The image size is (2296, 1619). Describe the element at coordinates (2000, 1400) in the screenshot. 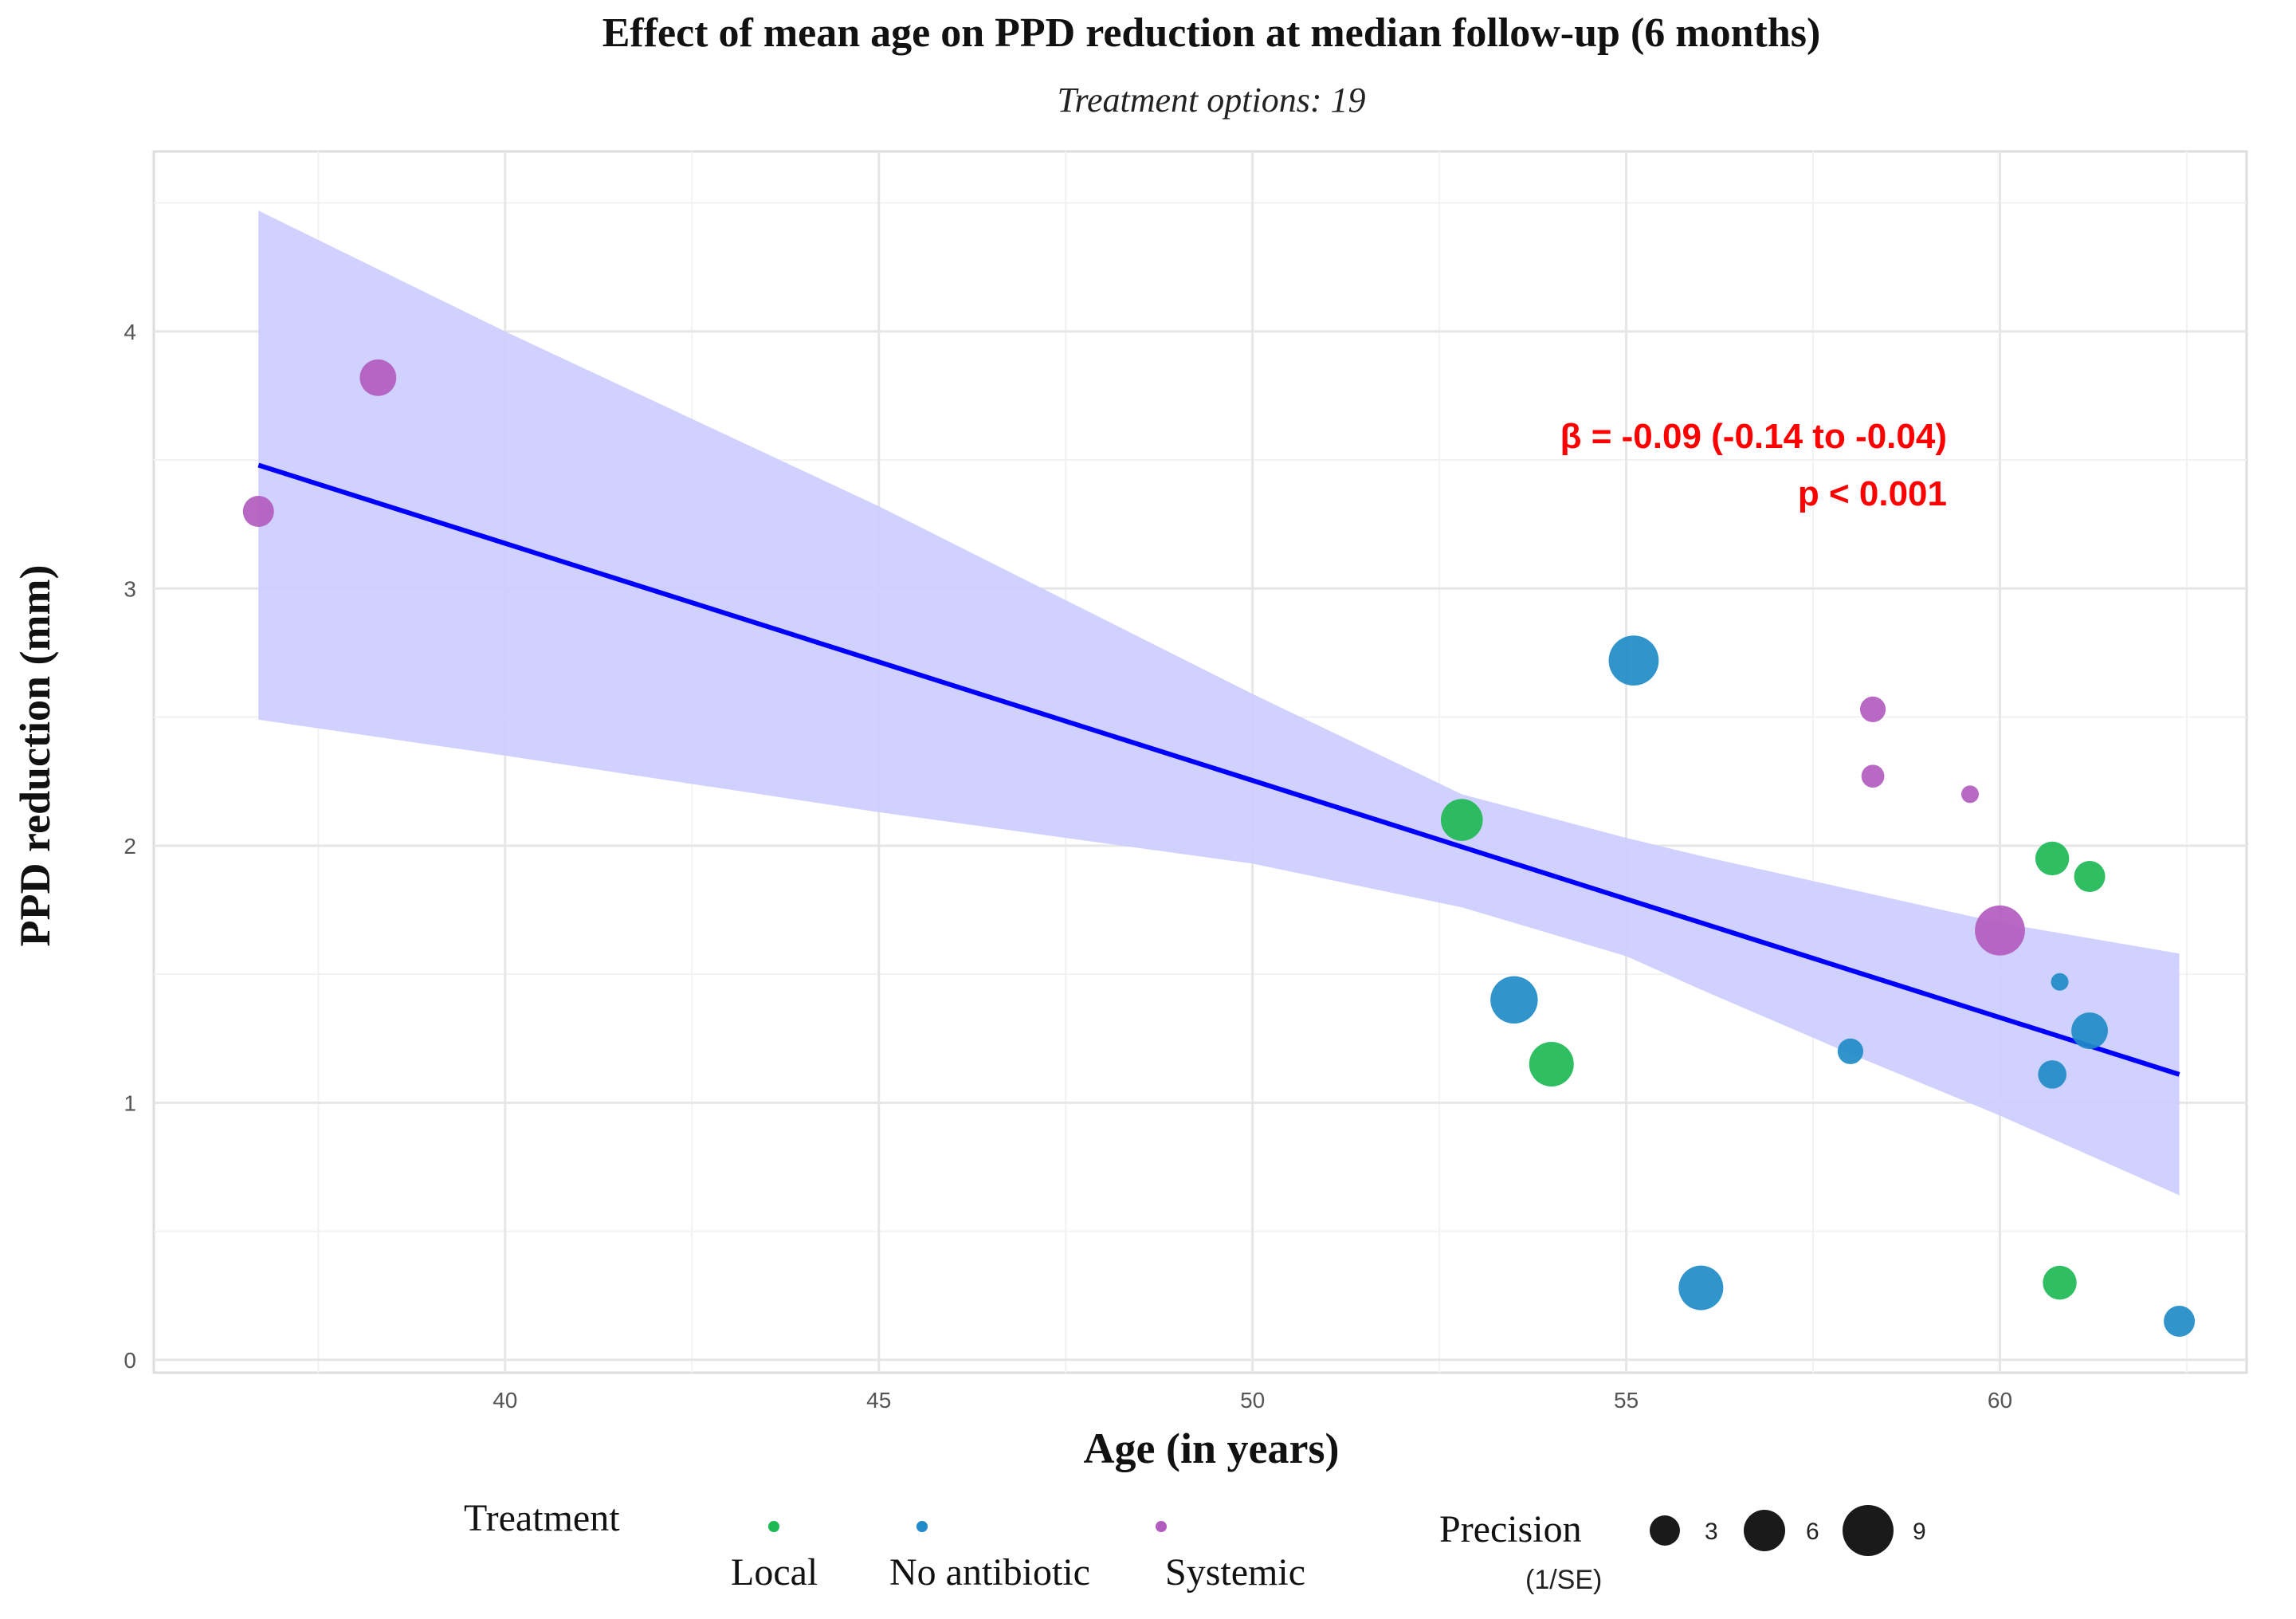

I see `x-tick-label-4: 60` at that location.